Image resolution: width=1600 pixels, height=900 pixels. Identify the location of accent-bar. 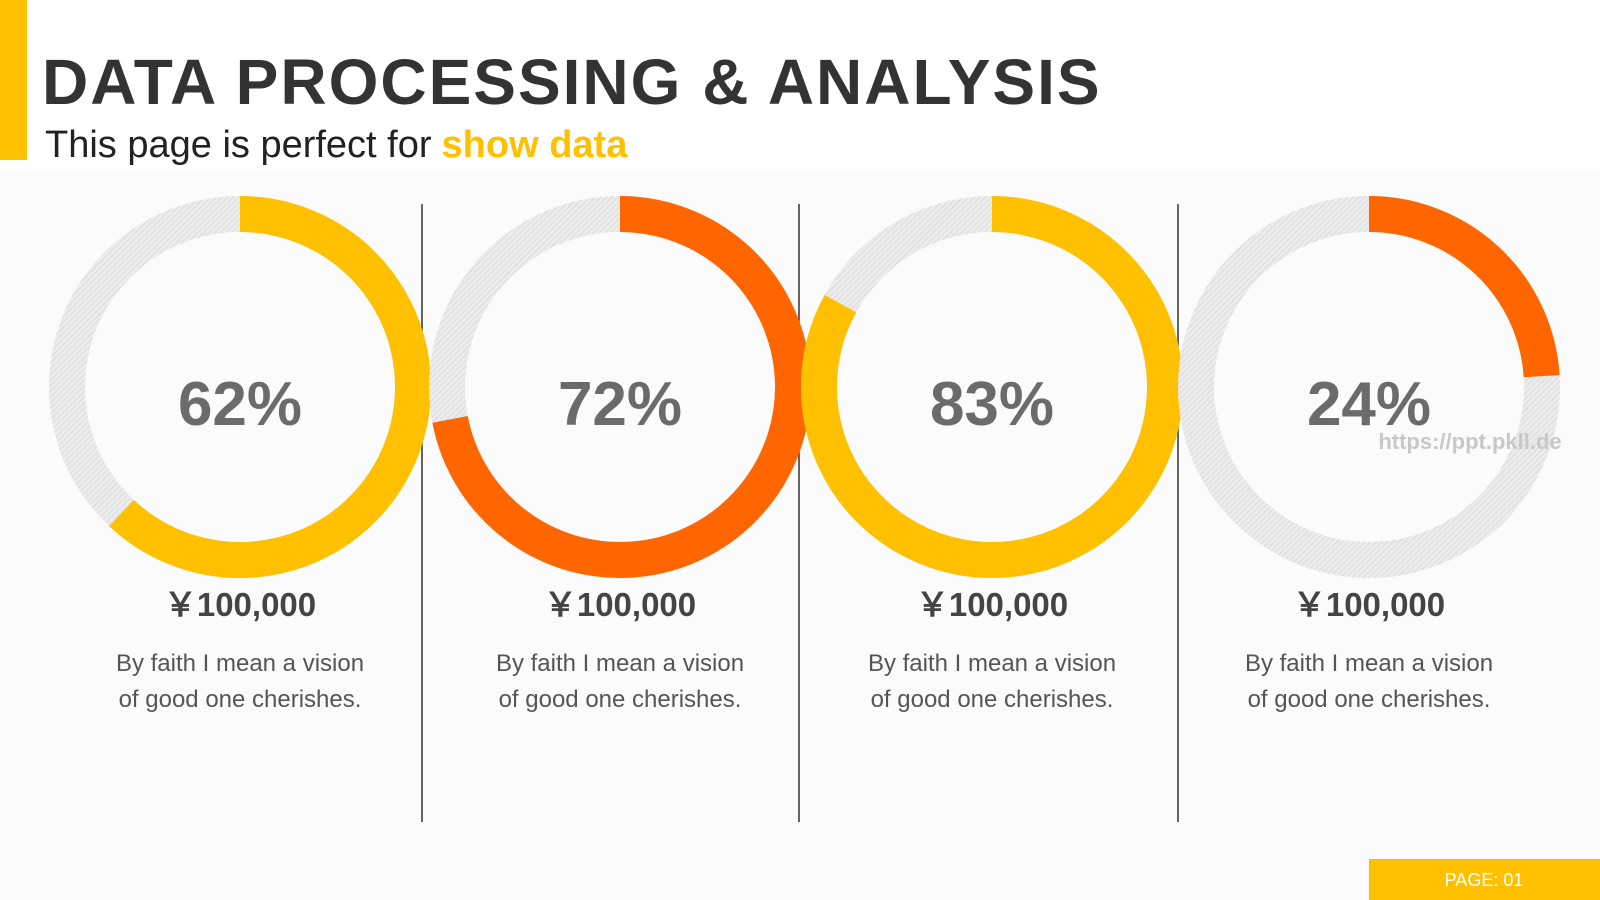
(13, 80).